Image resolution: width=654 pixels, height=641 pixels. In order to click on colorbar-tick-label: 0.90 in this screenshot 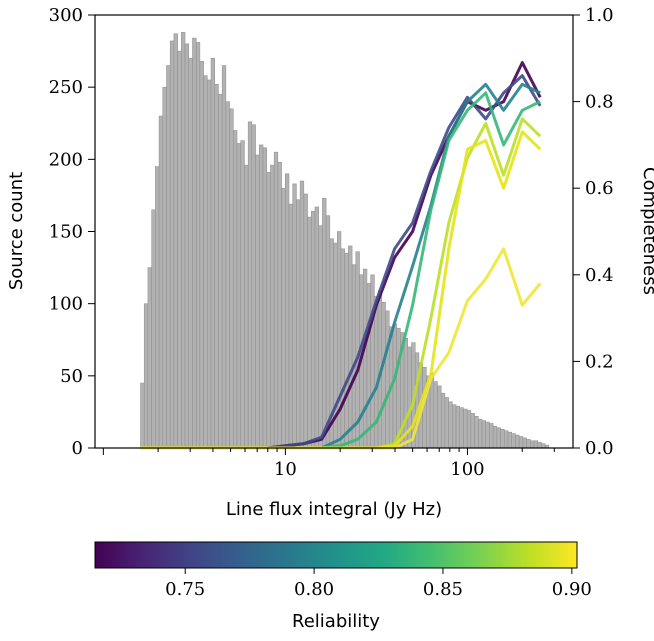, I will do `click(572, 589)`.